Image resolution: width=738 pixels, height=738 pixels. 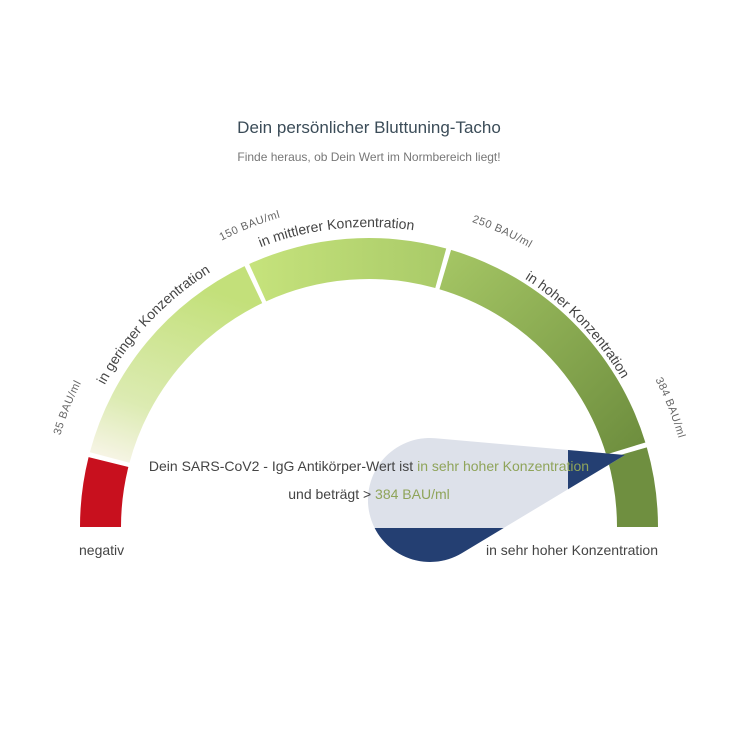 I want to click on result-line-2: und beträgt > 384 BAU/ml, so click(x=369, y=494).